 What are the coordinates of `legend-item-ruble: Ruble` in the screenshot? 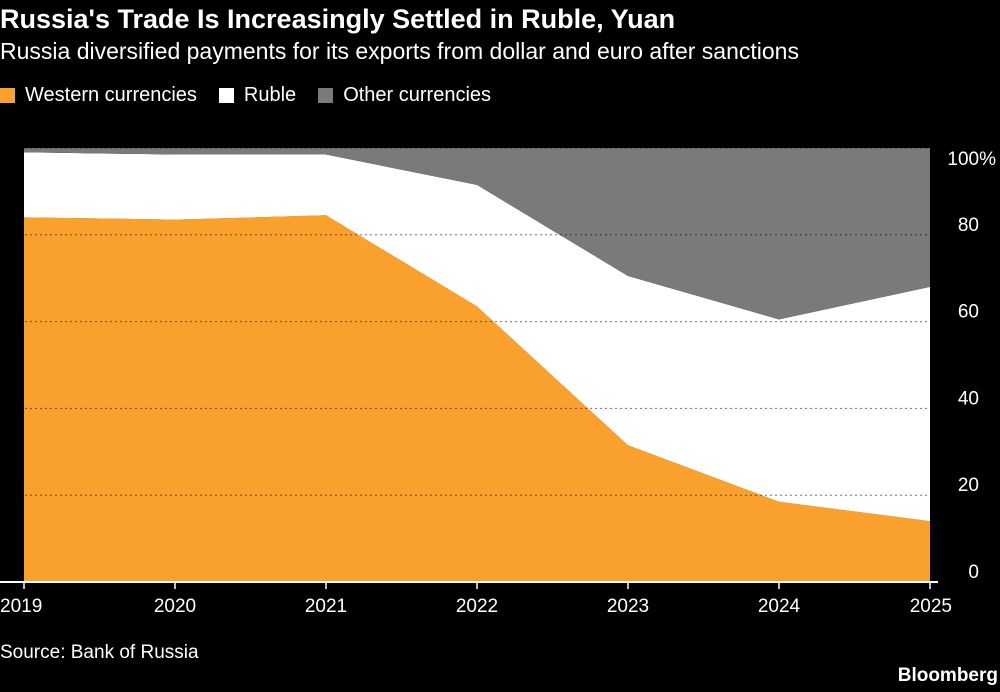 It's located at (257, 95).